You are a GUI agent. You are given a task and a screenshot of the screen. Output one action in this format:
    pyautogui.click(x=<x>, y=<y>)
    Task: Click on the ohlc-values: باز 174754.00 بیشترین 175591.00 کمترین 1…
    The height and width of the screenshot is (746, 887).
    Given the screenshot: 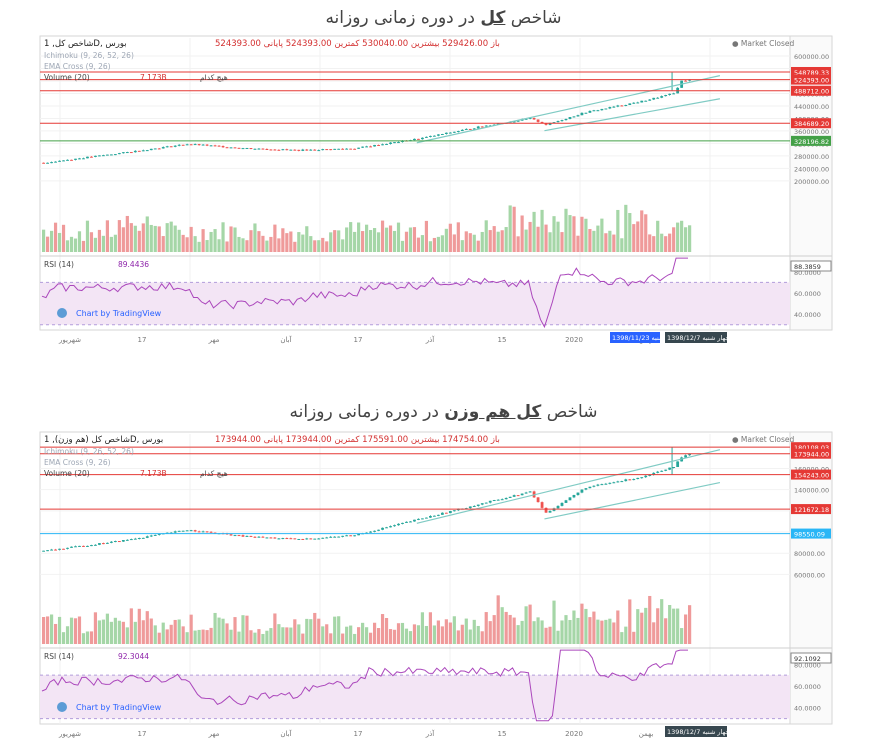 What is the action you would take?
    pyautogui.click(x=357, y=440)
    